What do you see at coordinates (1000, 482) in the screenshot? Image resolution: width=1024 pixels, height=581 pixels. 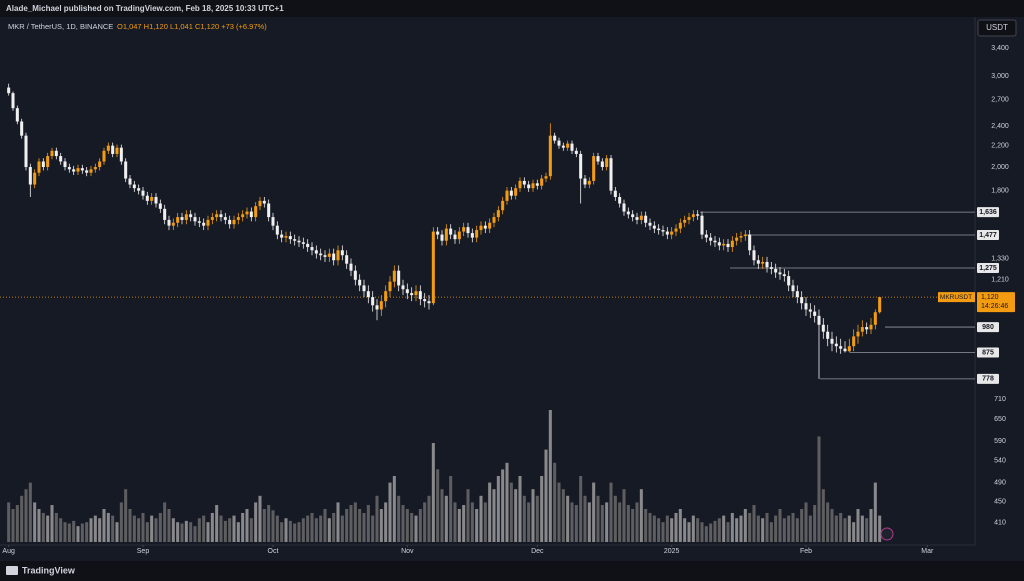 I see `y-tick-label: 490` at bounding box center [1000, 482].